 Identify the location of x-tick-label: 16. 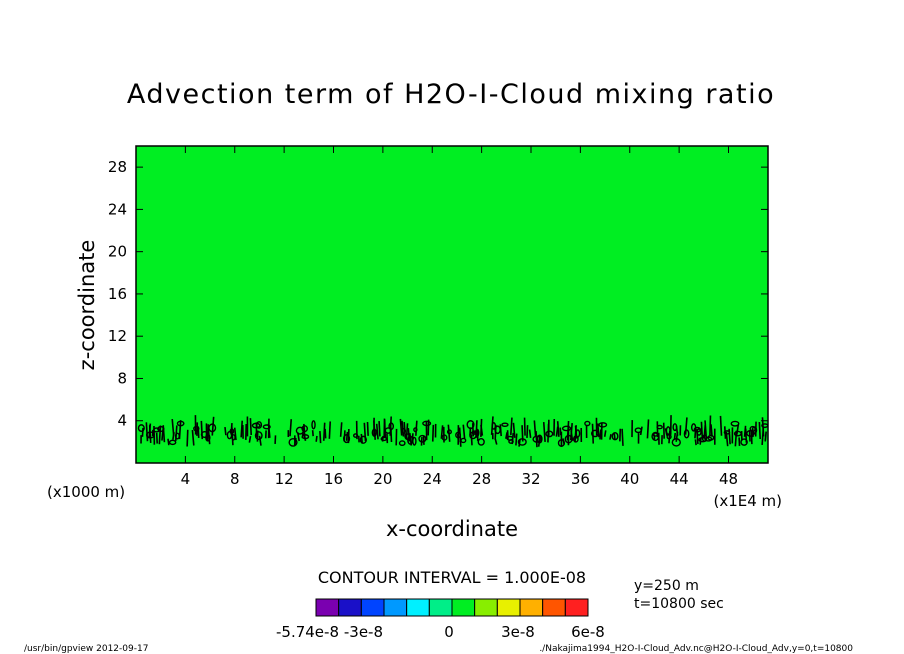
(333, 479).